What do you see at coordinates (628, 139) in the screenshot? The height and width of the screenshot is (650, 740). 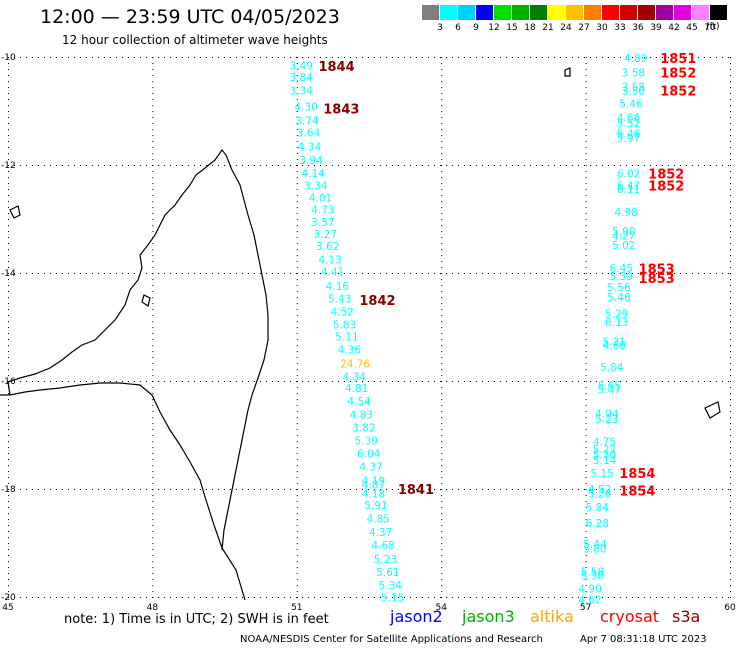 I see `wave-height-value: 5.97` at bounding box center [628, 139].